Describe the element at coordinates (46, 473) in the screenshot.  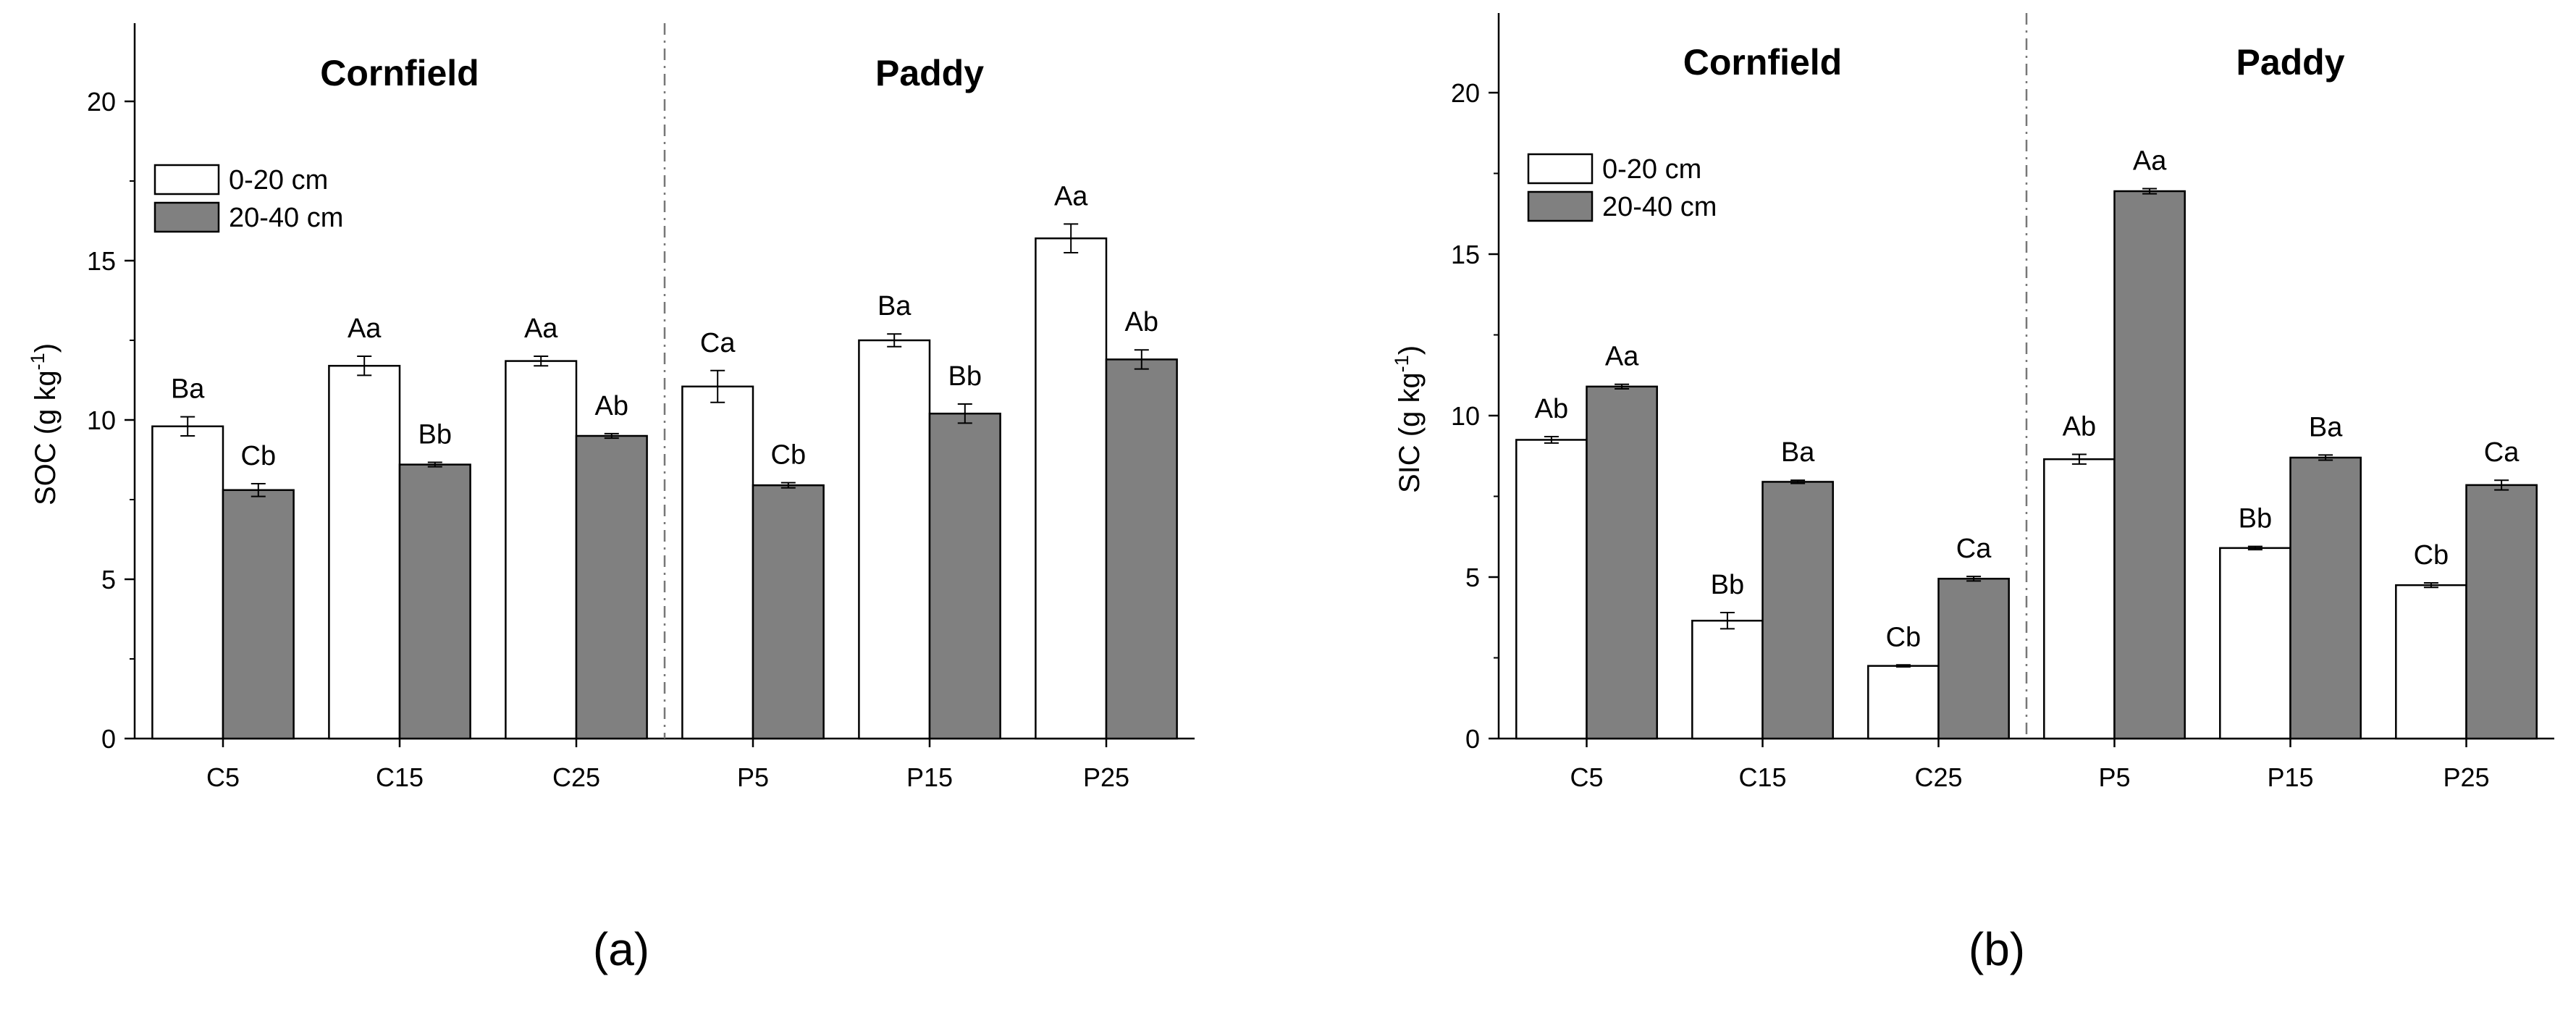
I see `y-axis-symbol: SOC` at that location.